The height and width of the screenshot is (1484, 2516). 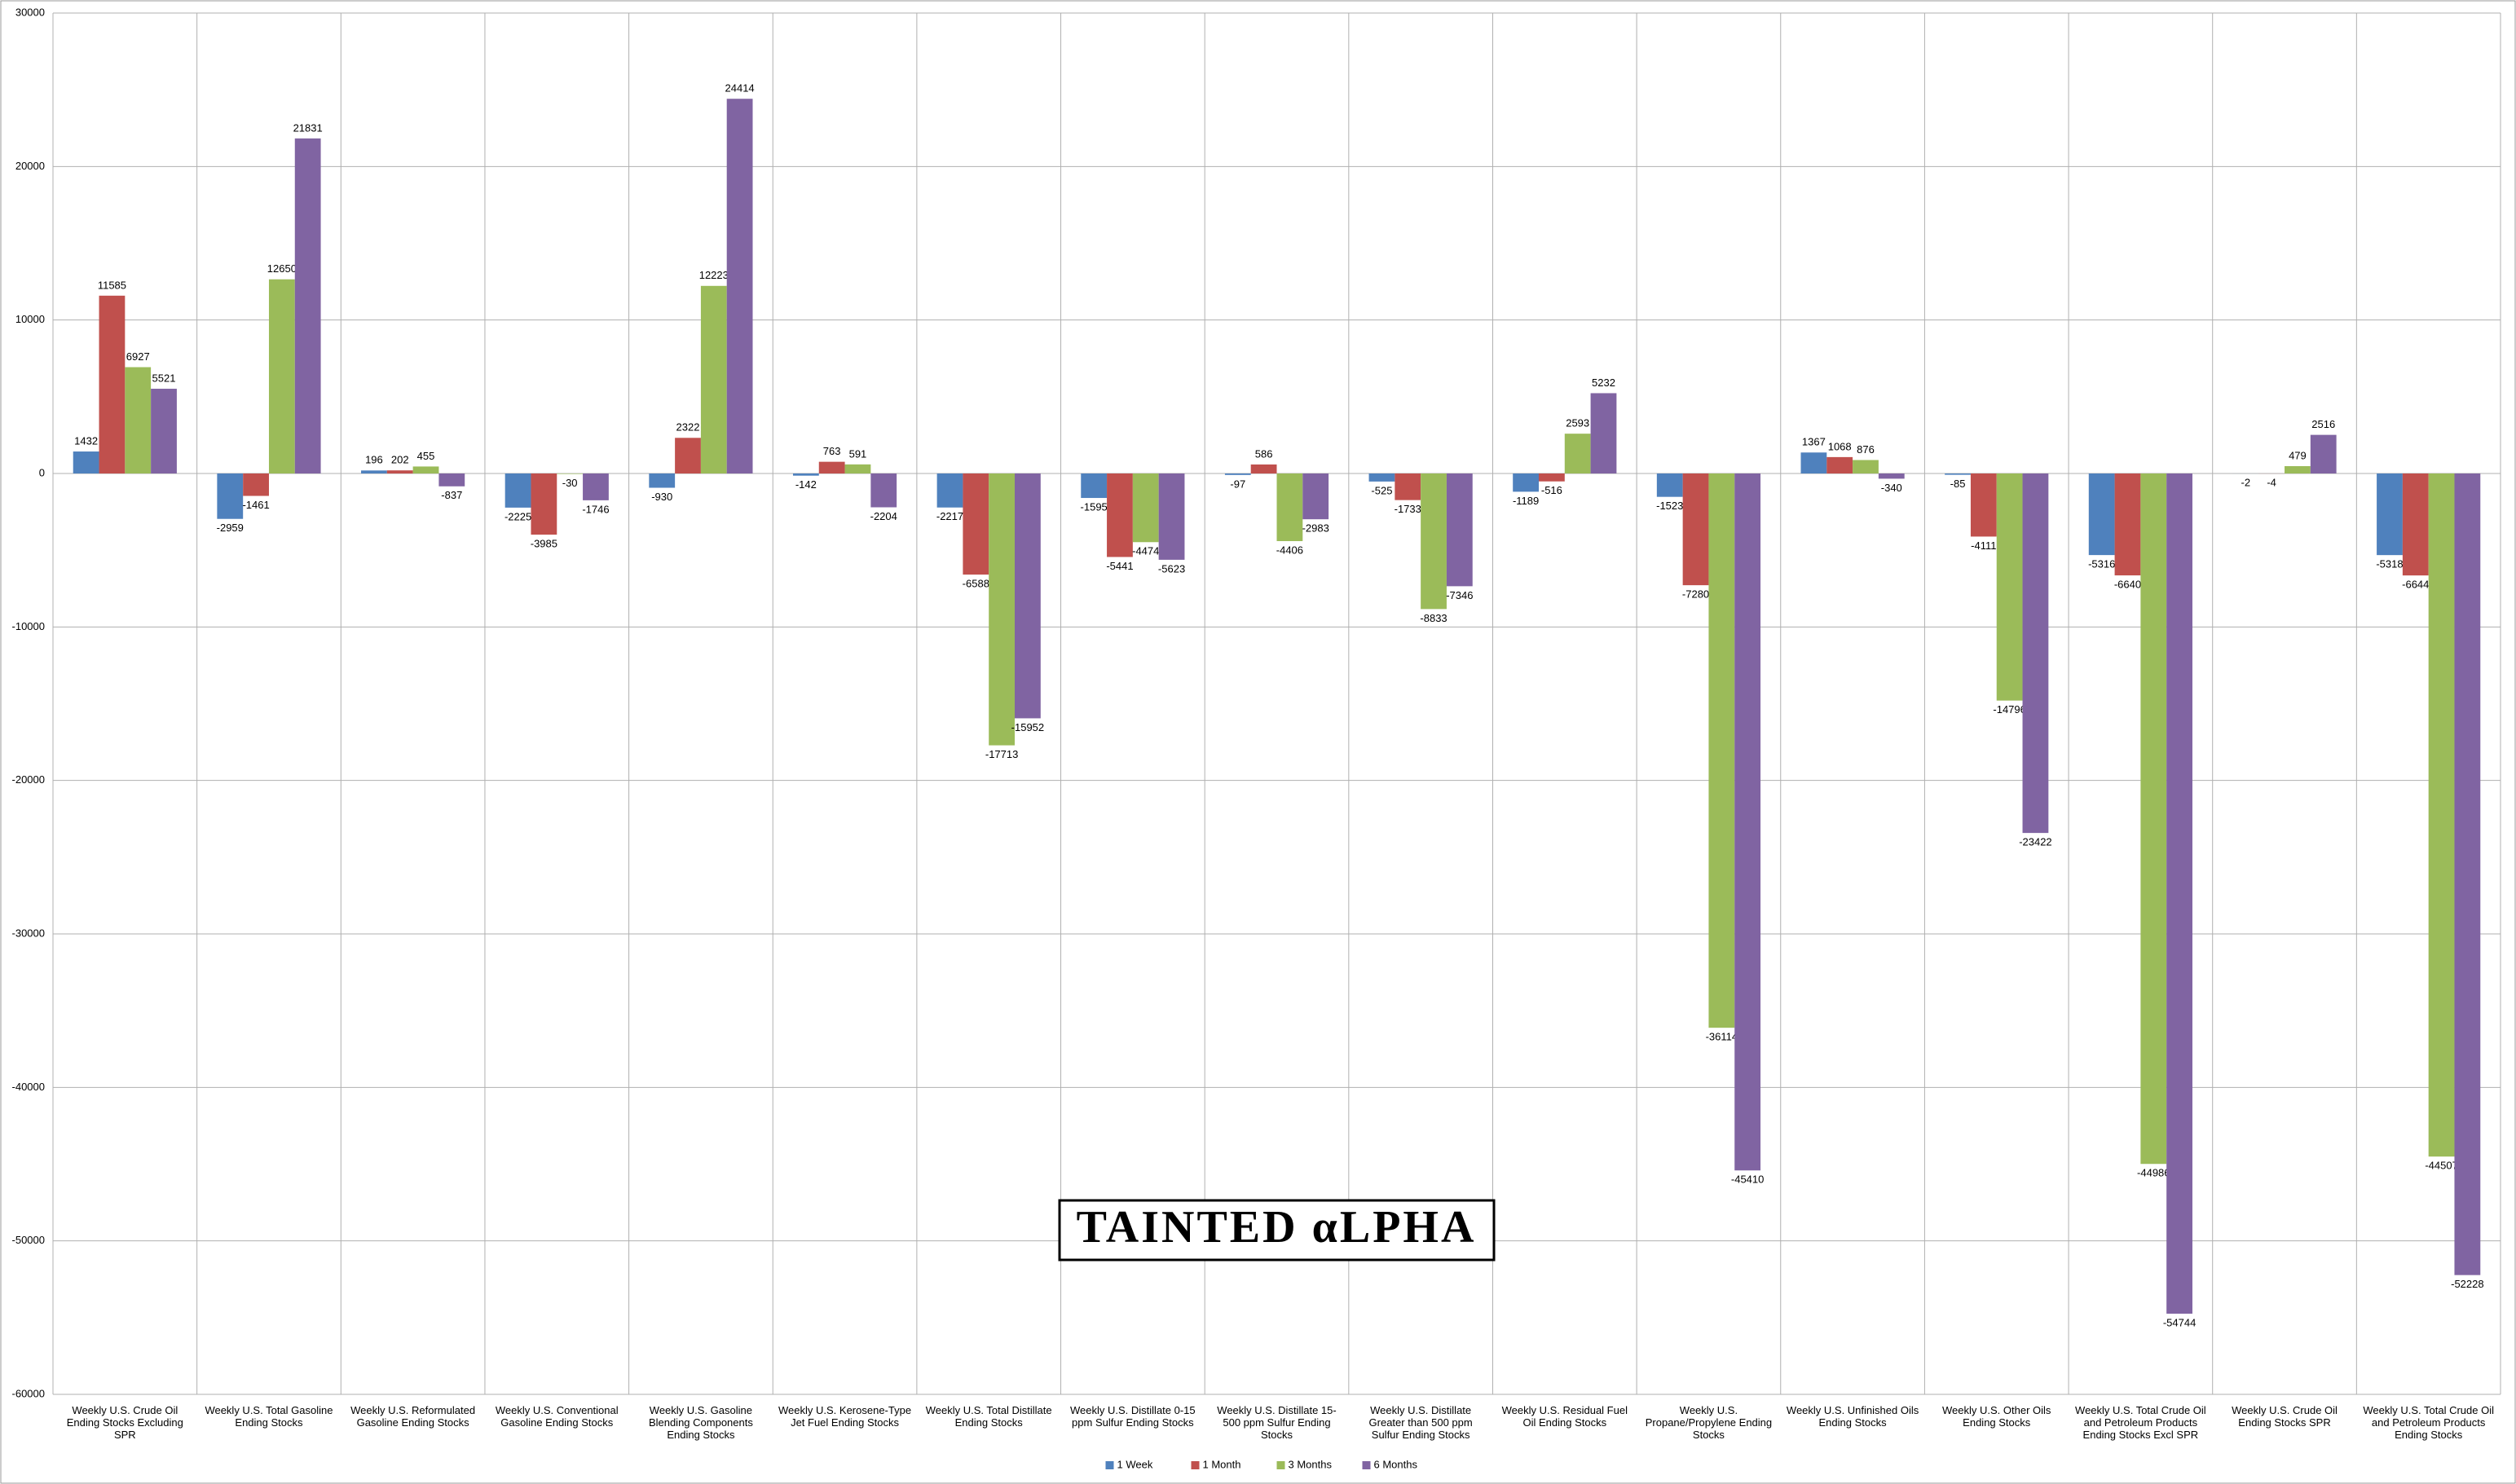 What do you see at coordinates (1577, 423) in the screenshot?
I see `data-label: 2593` at bounding box center [1577, 423].